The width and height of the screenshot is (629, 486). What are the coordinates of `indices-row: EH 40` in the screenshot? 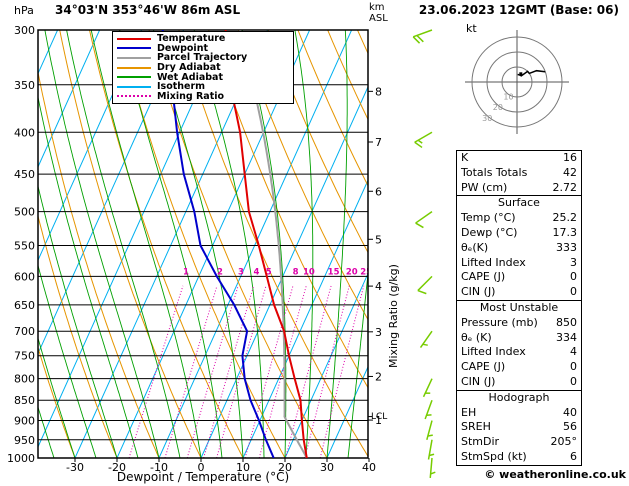 It's located at (519, 413).